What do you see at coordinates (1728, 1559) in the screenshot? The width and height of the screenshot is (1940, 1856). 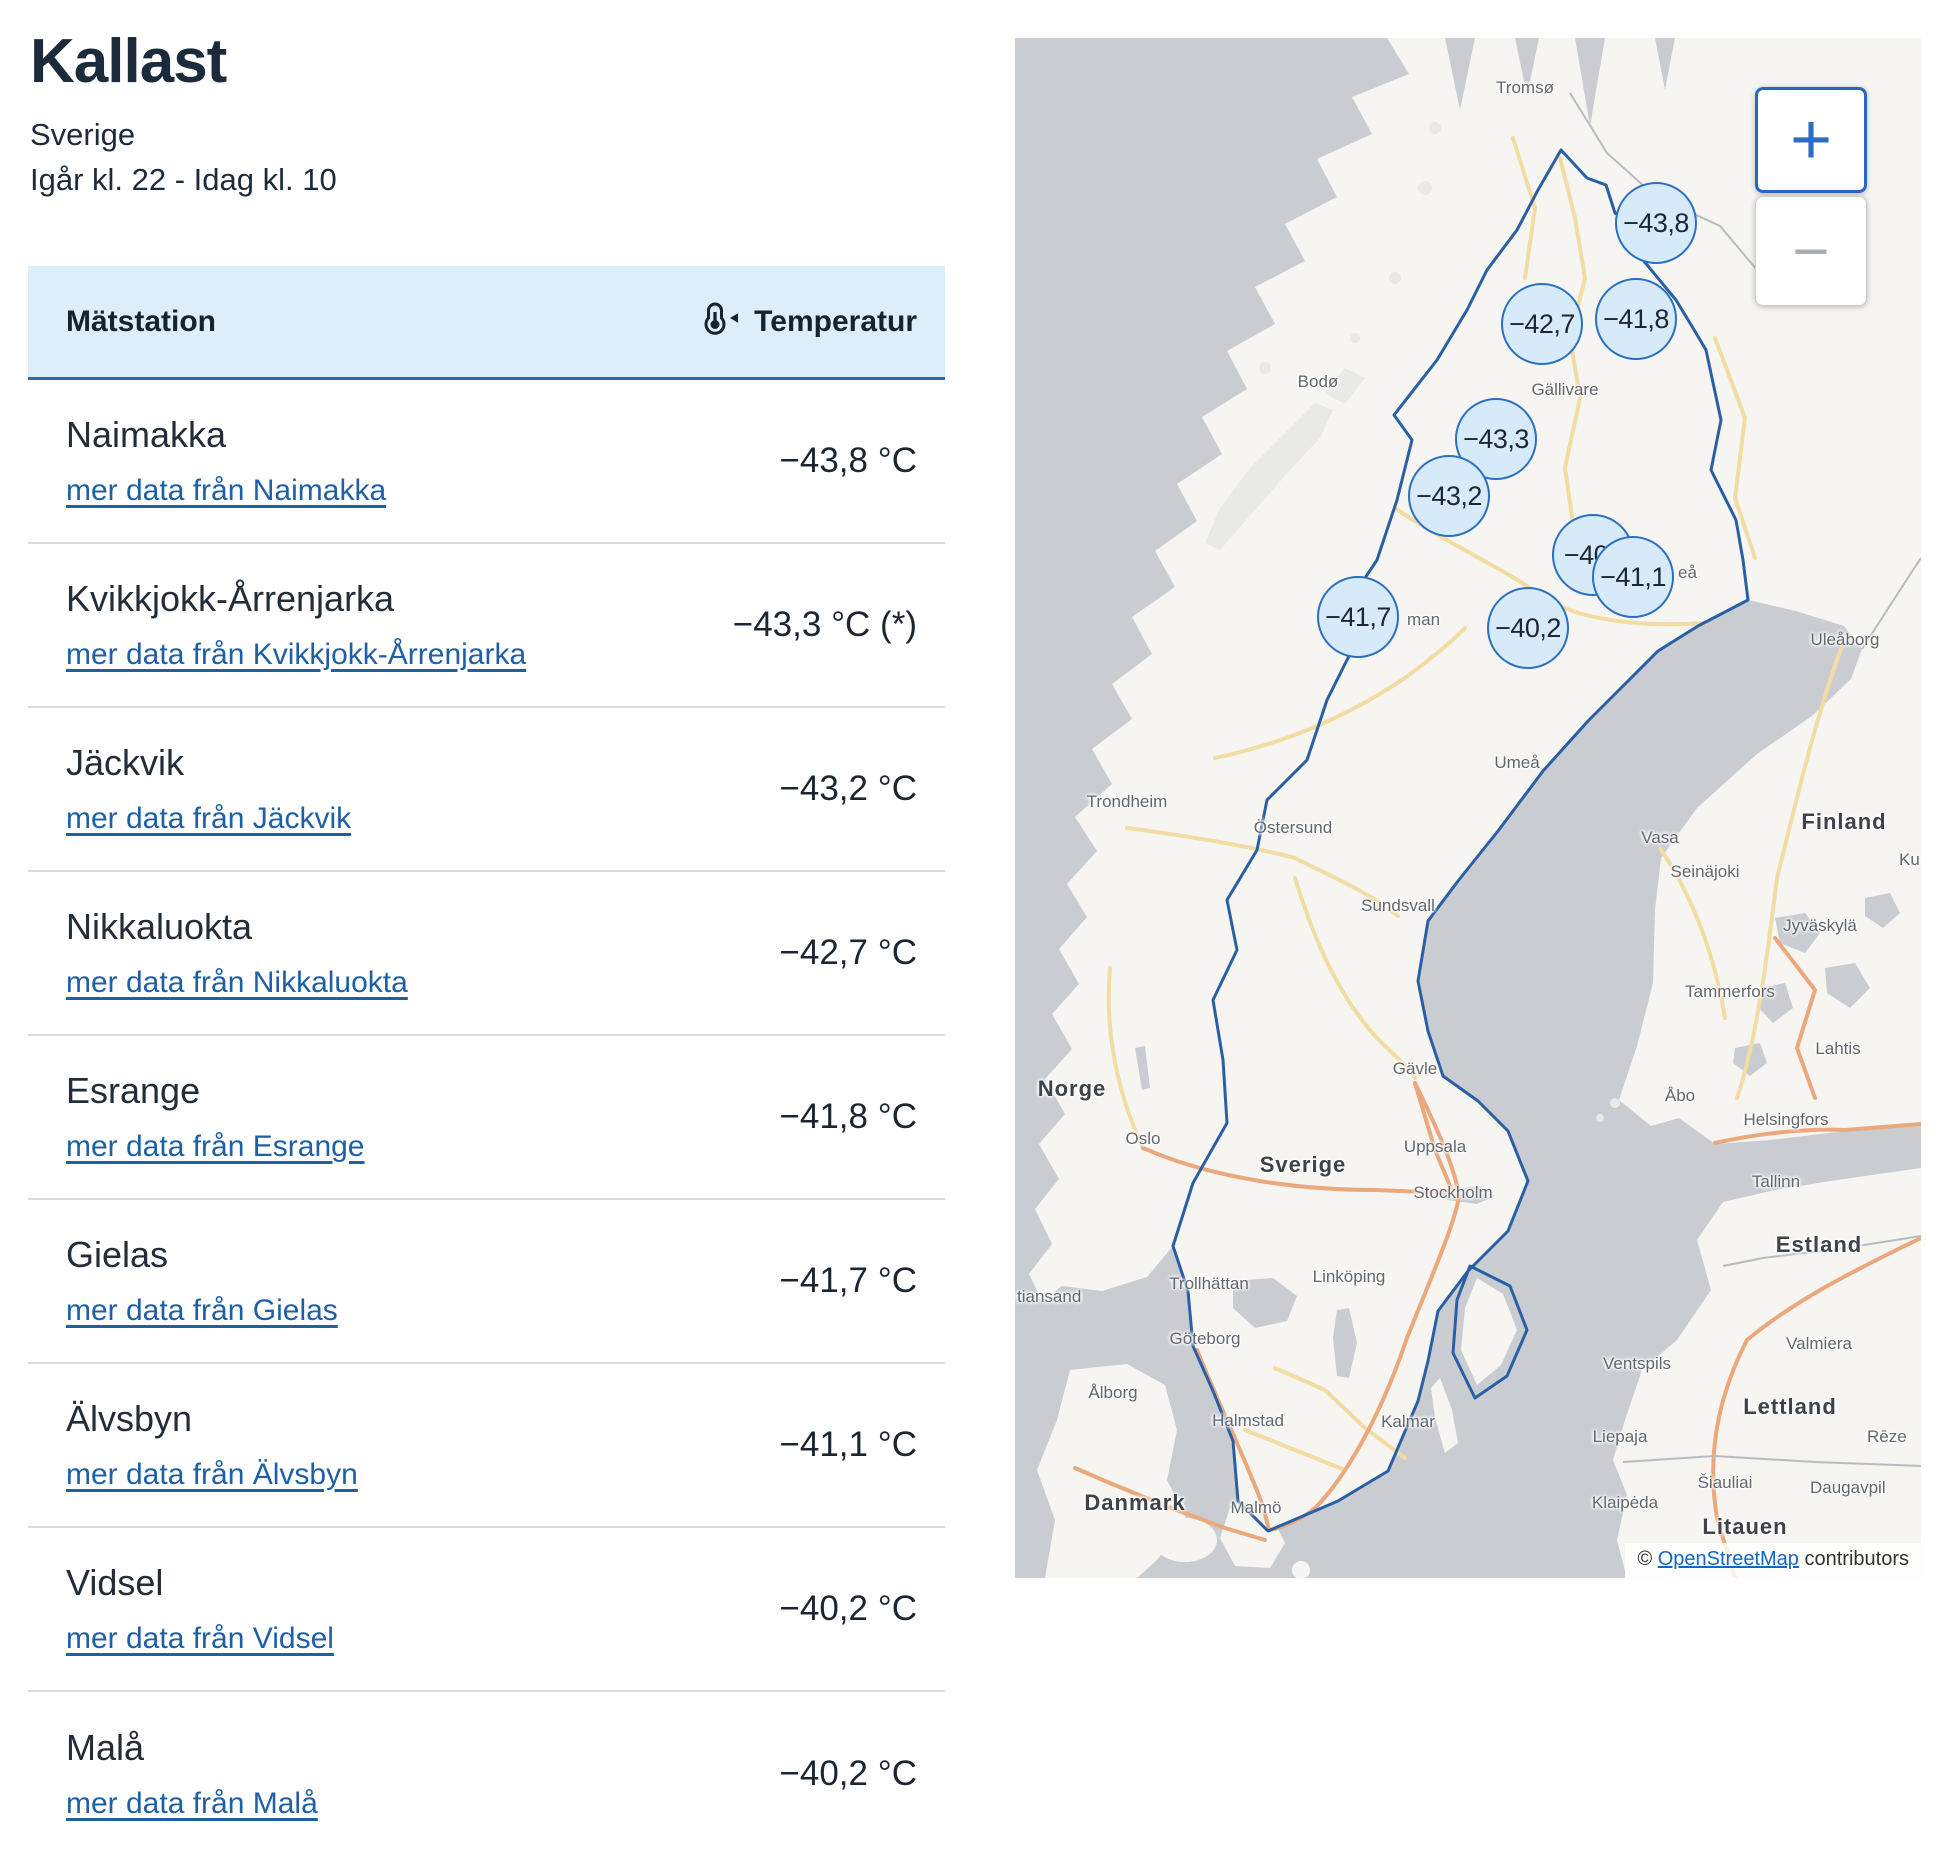 I see `openstreetmap-link: OpenStreetMap` at bounding box center [1728, 1559].